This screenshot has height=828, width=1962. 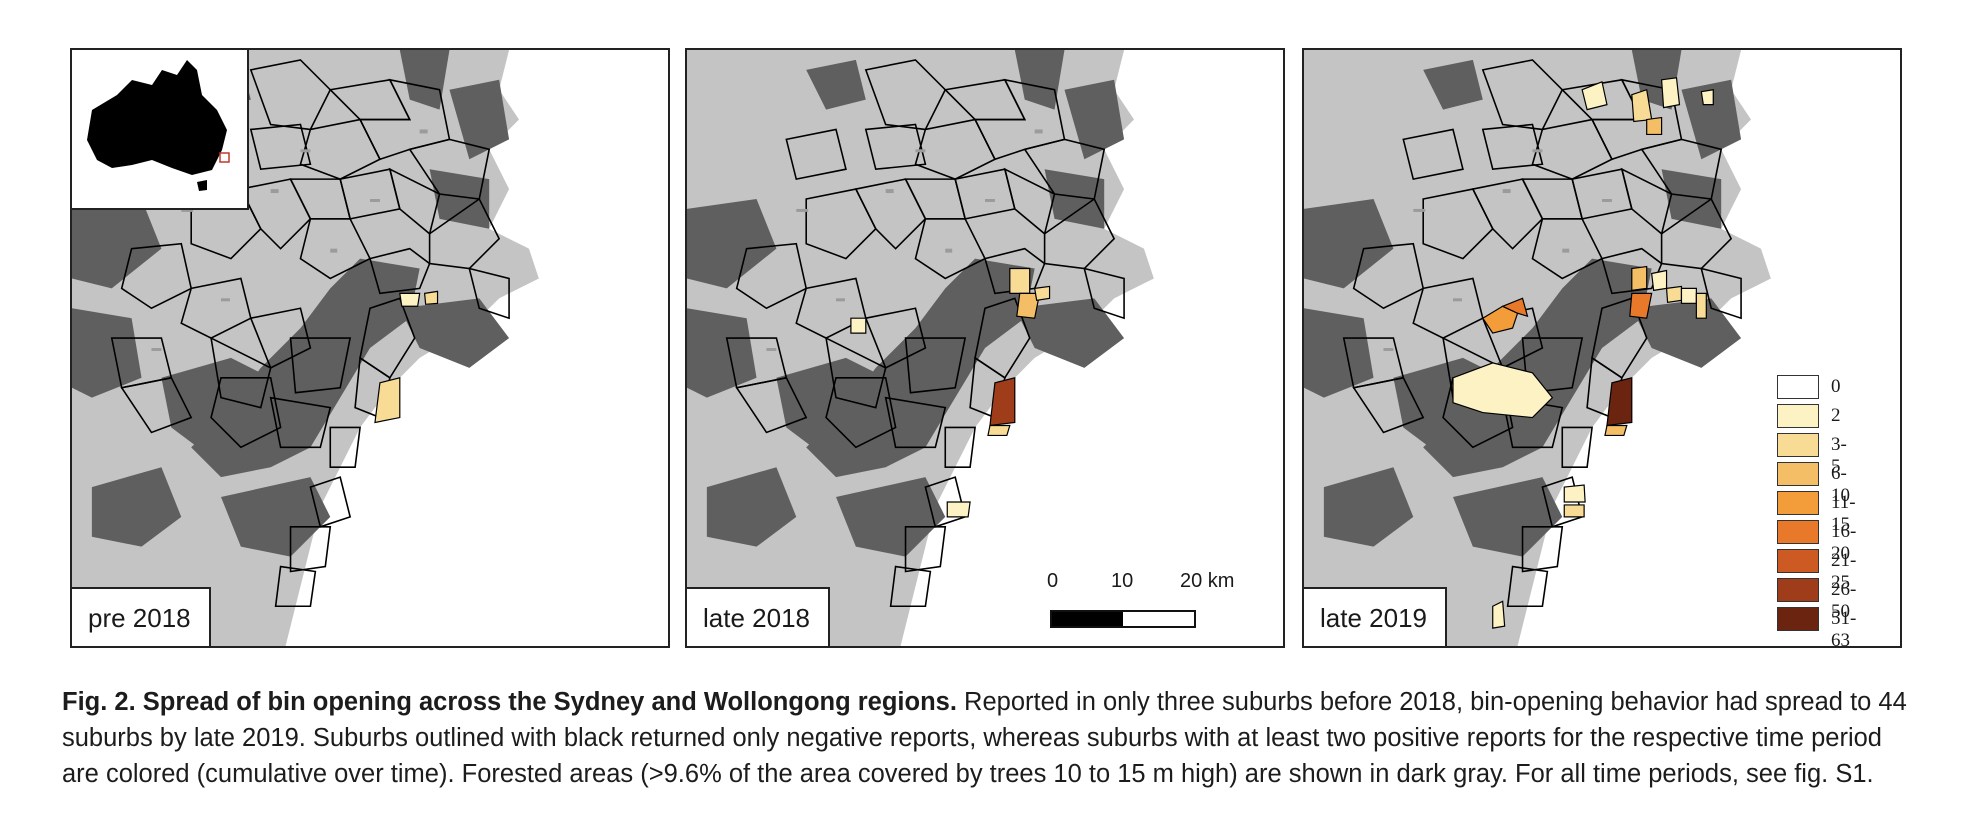 I want to click on legend-label: 21-25, so click(x=1844, y=571).